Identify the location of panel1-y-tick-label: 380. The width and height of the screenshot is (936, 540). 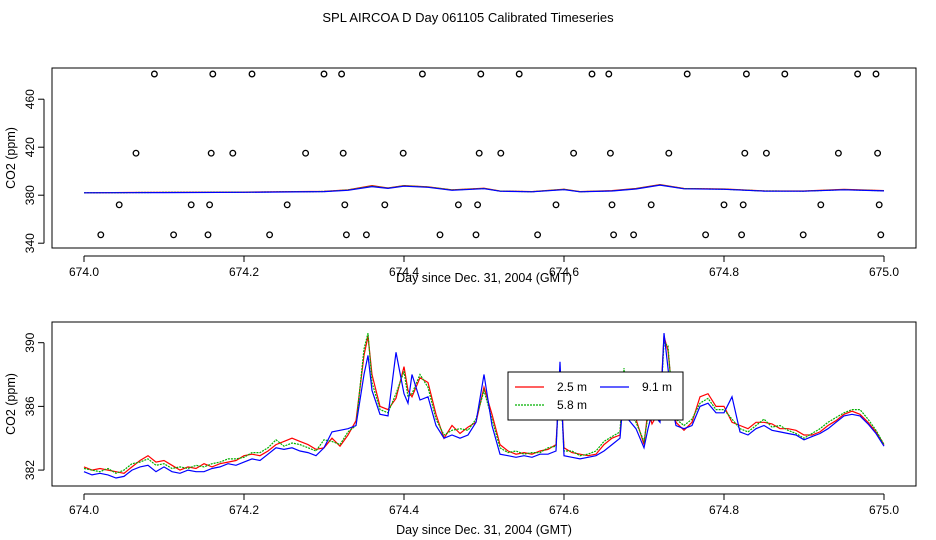
(30, 195).